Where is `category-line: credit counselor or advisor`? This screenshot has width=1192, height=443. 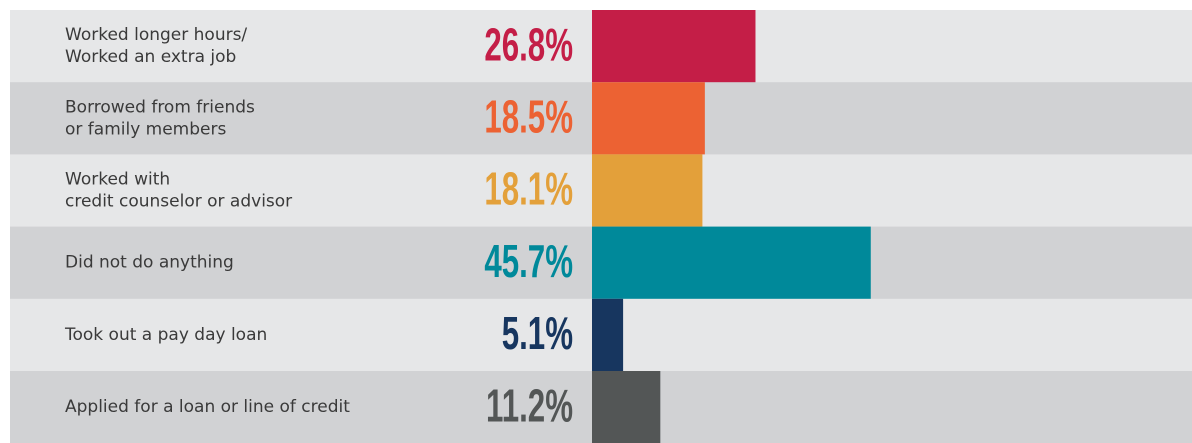
category-line: credit counselor or advisor is located at coordinates (178, 202).